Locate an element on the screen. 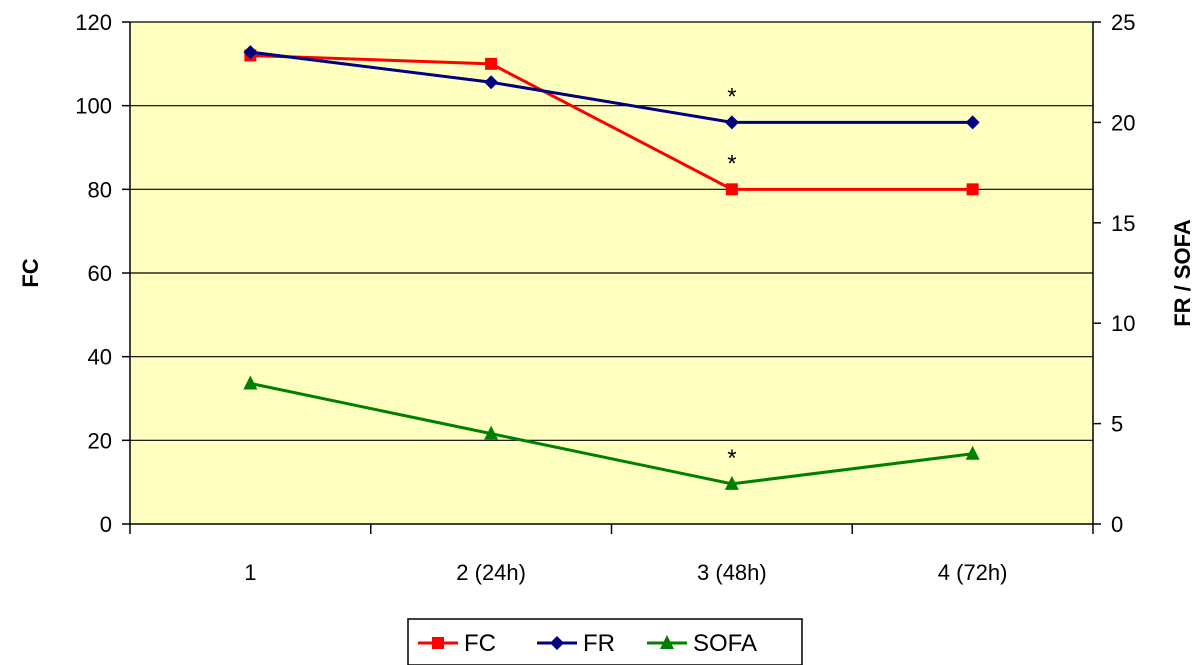 The height and width of the screenshot is (665, 1203). x-tick-label: 1 is located at coordinates (250, 572).